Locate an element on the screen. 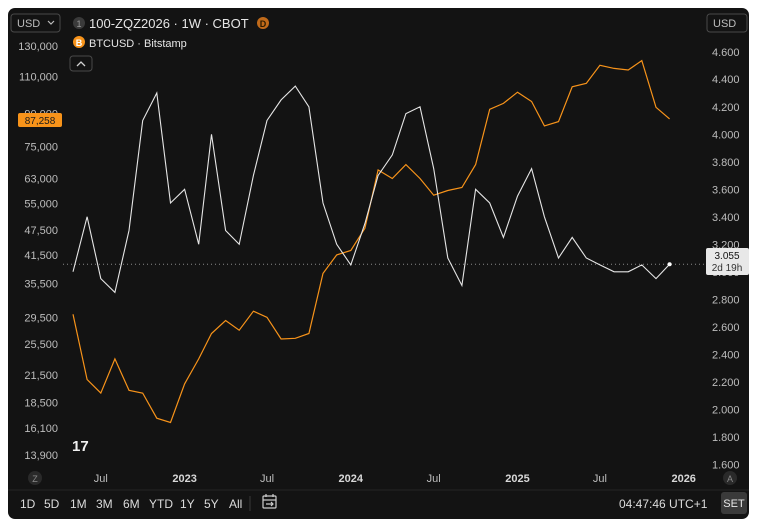  range-button-3m: 3M is located at coordinates (104, 504).